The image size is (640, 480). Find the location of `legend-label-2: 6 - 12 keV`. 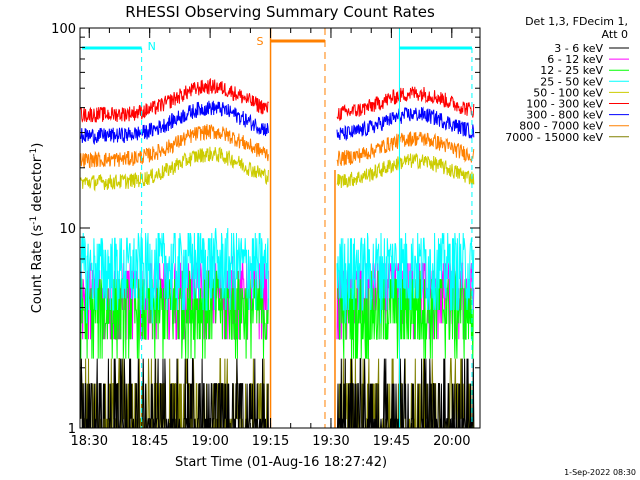

legend-label-2: 6 - 12 keV is located at coordinates (575, 59).